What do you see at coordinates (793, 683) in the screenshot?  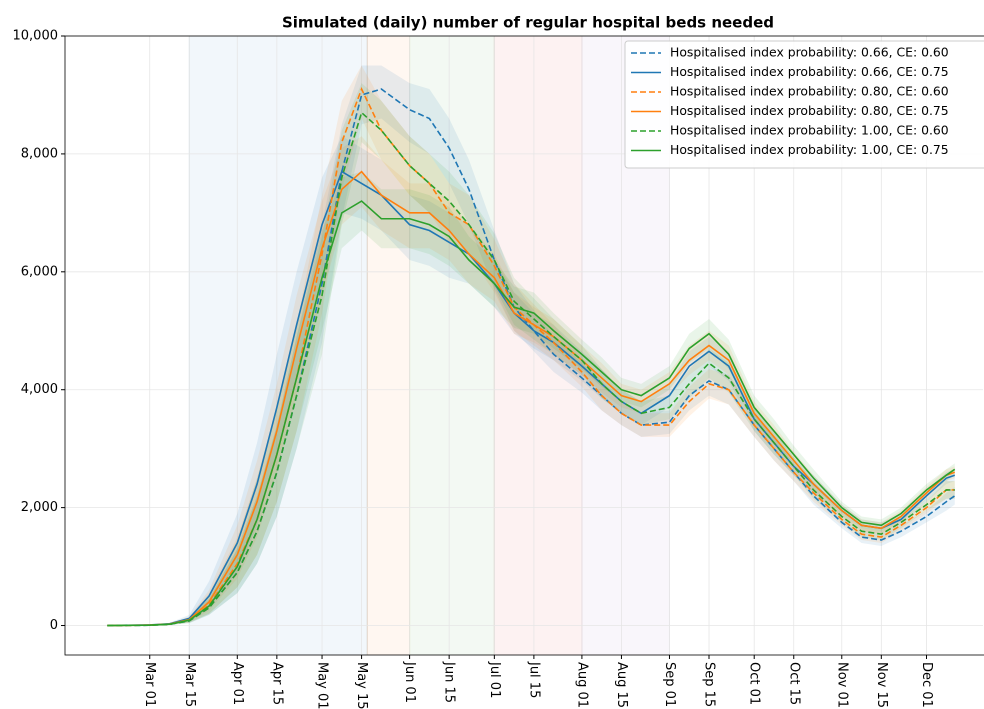 I see `x-tick-label: Oct 15` at bounding box center [793, 683].